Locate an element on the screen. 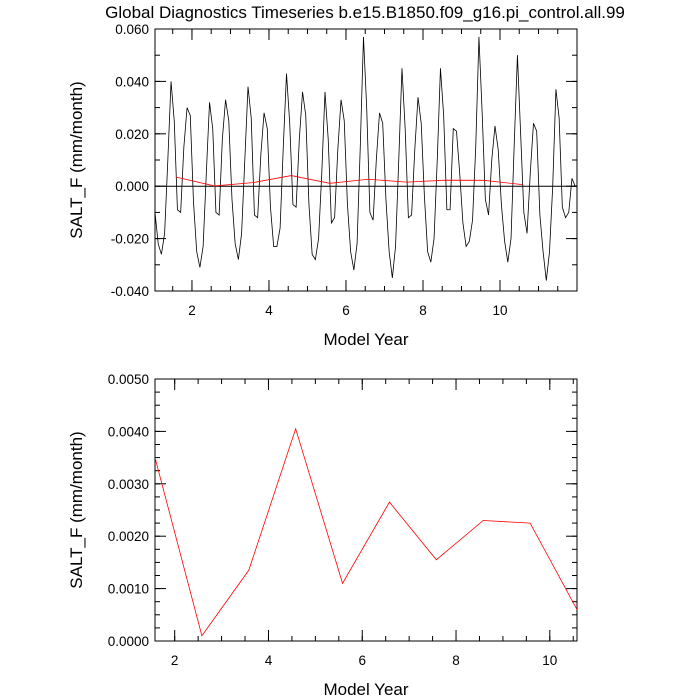 The width and height of the screenshot is (700, 700). y-tick-label: 0.0020 is located at coordinates (128, 536).